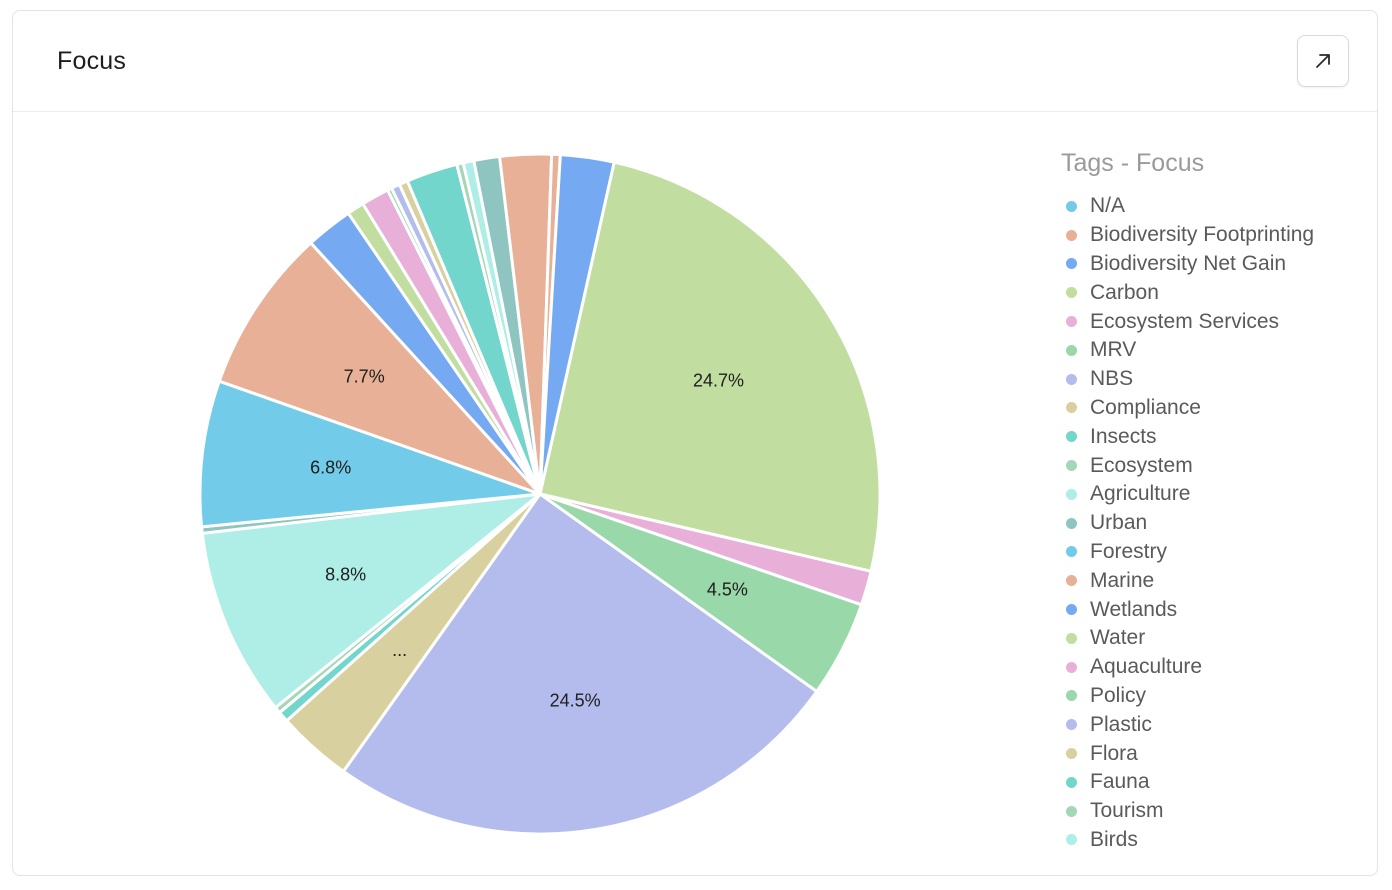 This screenshot has width=1392, height=890. I want to click on legend-item: Forestry, so click(1216, 552).